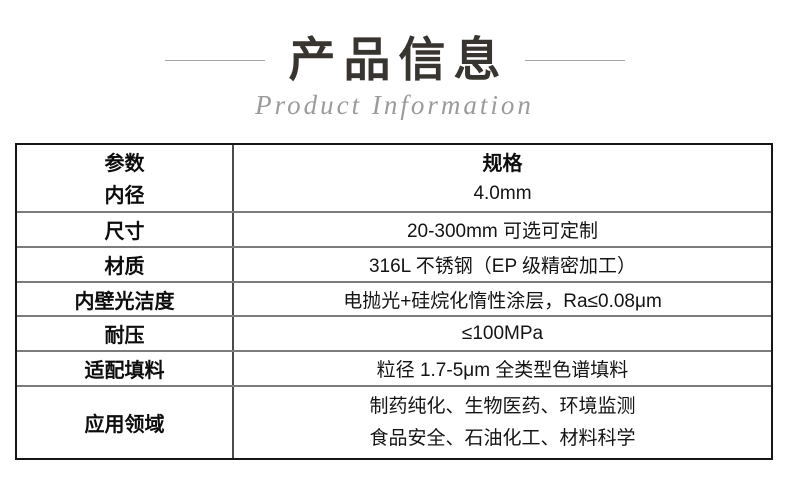 The image size is (789, 493). I want to click on spec-cell: 电抛光+硅烷化惰性涂层，Ra≤0.08μm, so click(502, 299).